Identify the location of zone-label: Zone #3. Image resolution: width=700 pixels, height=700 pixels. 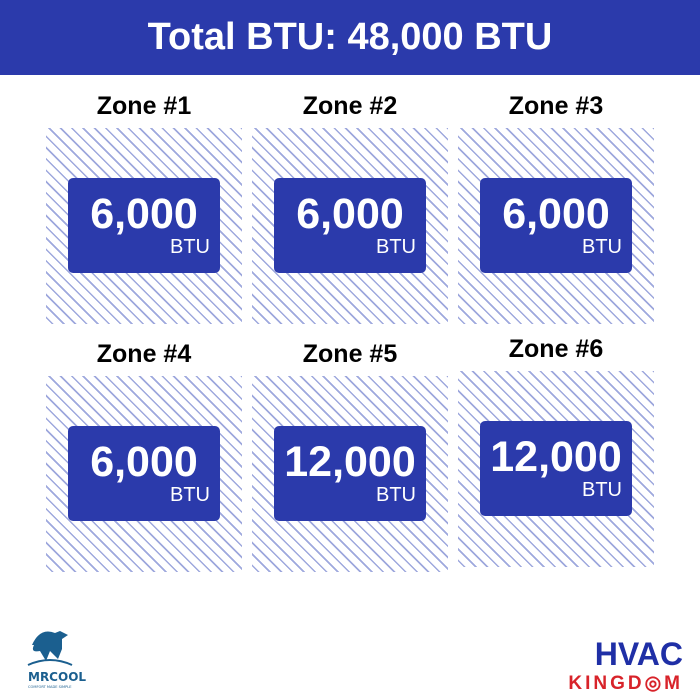
(556, 106).